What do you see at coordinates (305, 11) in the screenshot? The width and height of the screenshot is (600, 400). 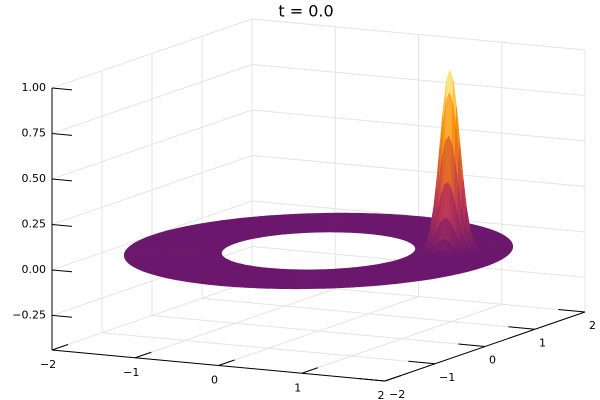 I see `chart-title: t = 0.0` at bounding box center [305, 11].